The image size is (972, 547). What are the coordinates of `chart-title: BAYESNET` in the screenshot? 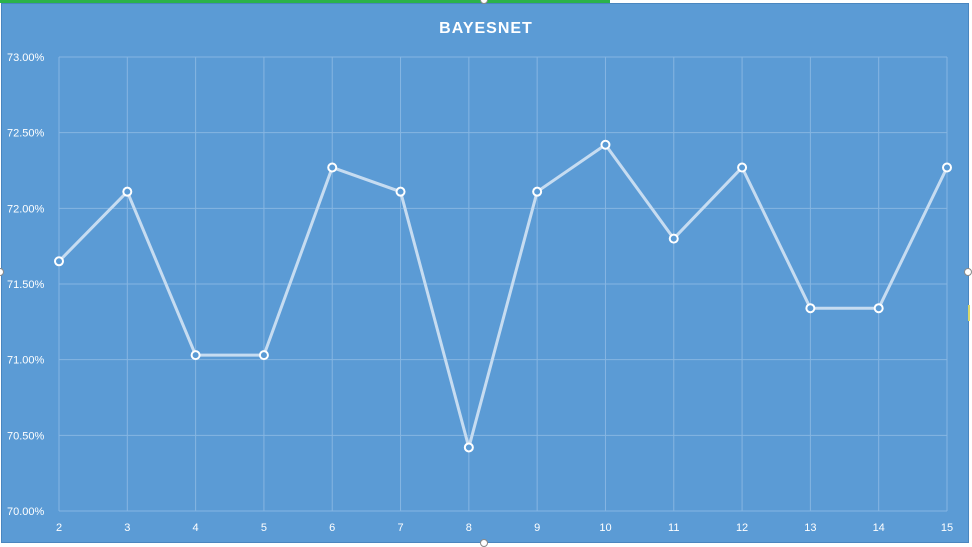 It's located at (486, 28).